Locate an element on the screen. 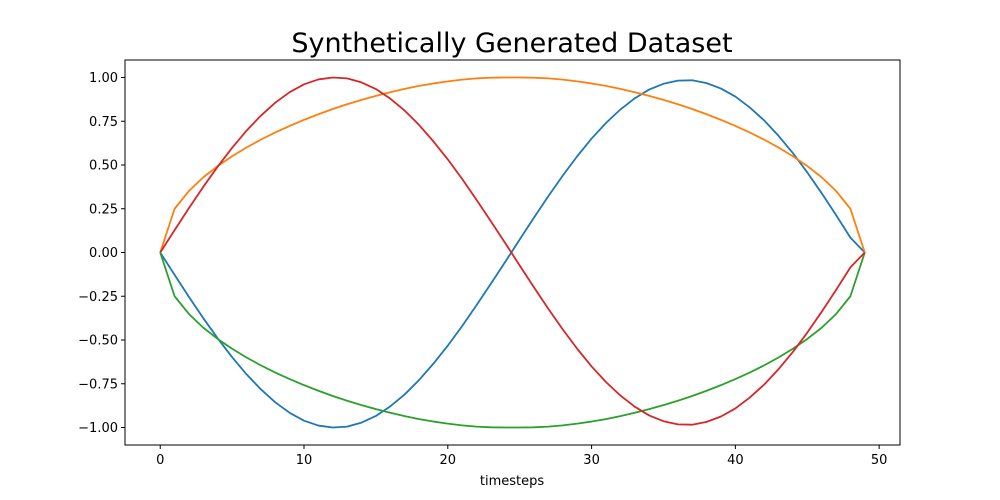  y-tick-label: 0.50 is located at coordinates (103, 166).